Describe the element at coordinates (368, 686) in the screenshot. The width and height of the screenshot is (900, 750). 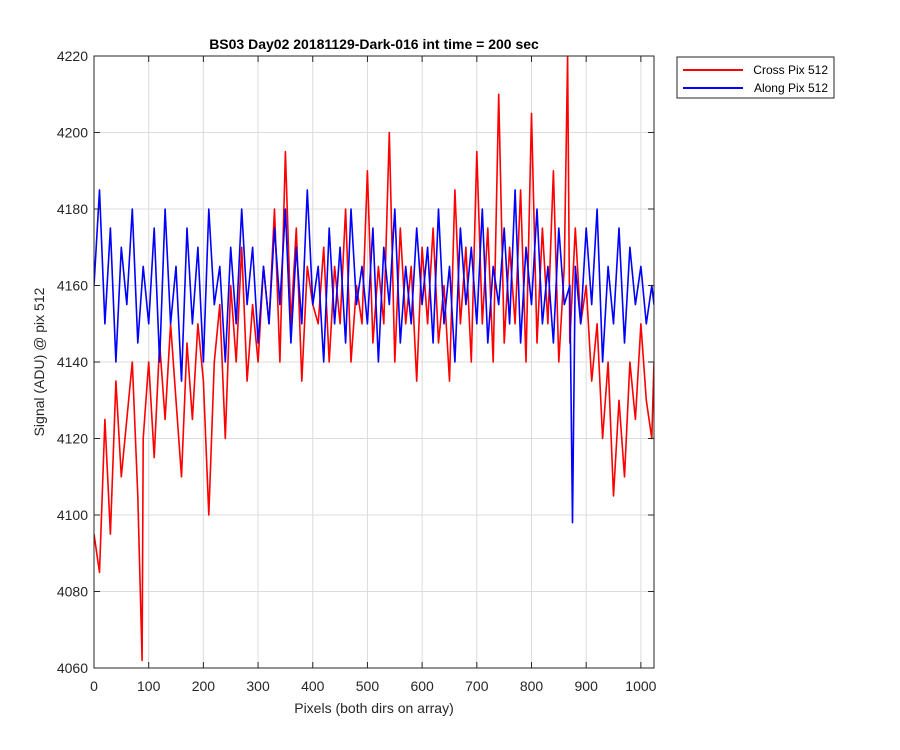
I see `x-tick-label: 500` at that location.